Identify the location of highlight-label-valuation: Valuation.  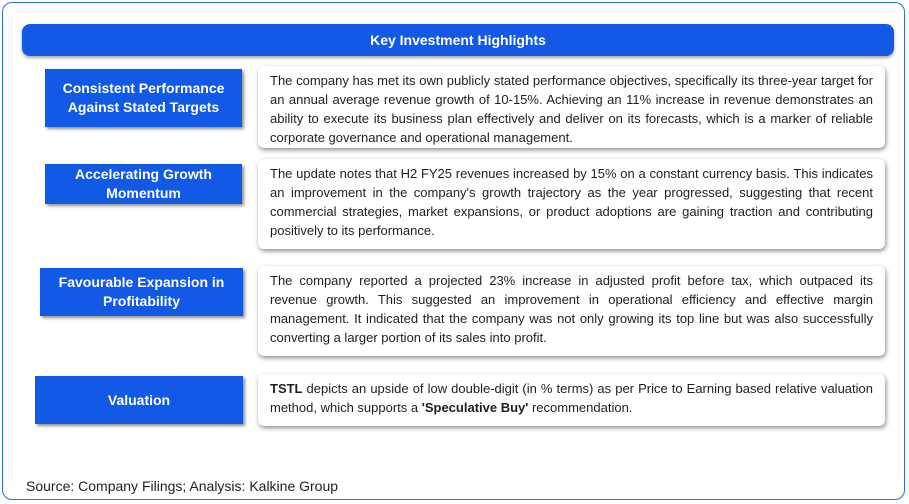
(139, 400).